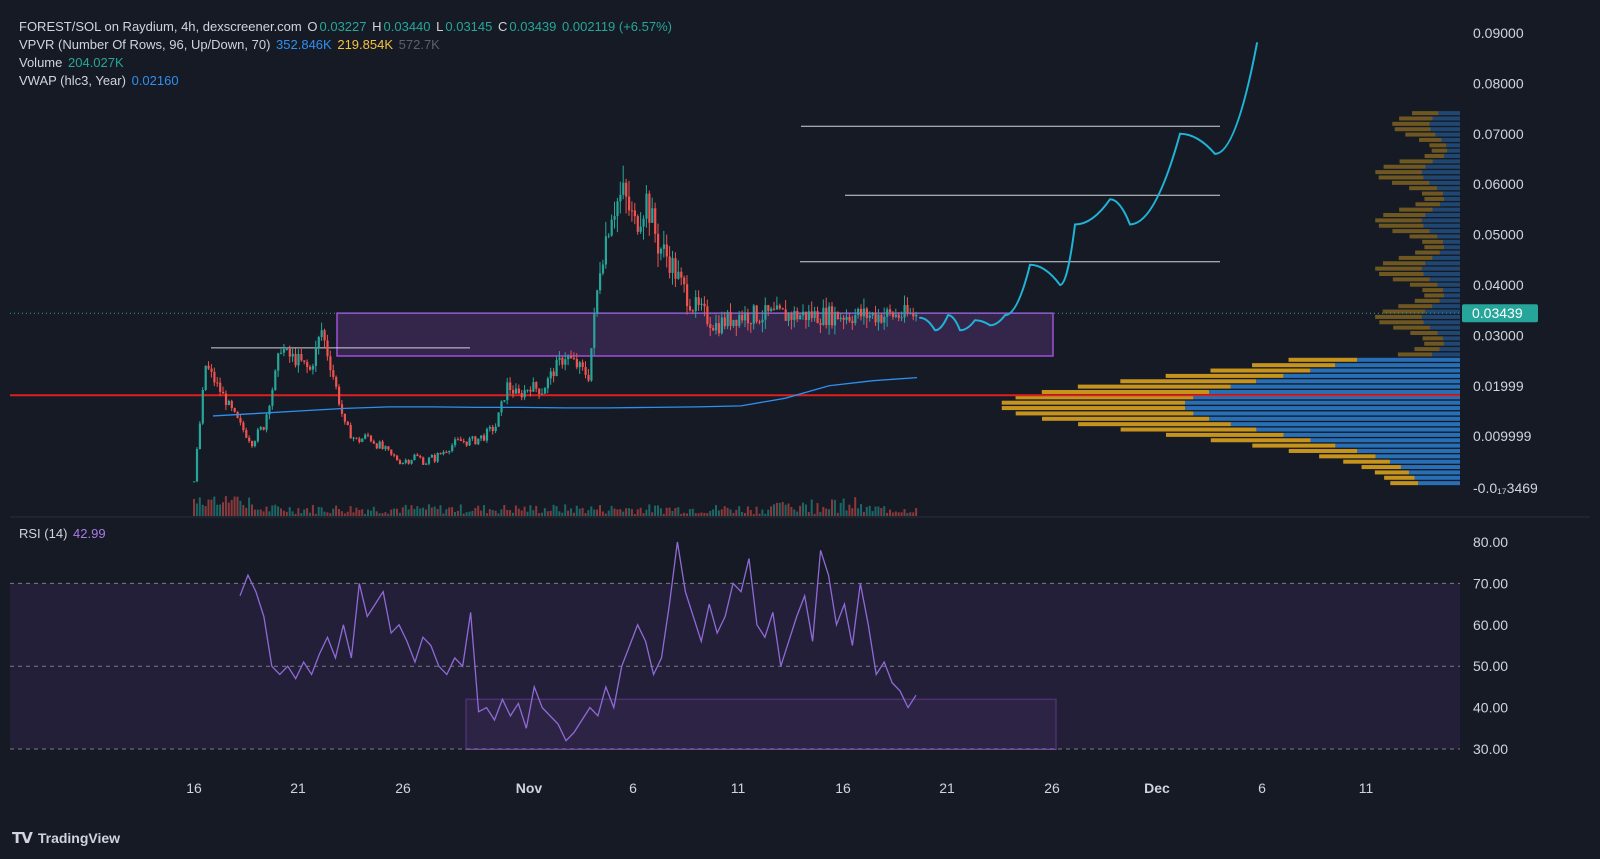 This screenshot has width=1600, height=859. What do you see at coordinates (633, 788) in the screenshot?
I see `time-tick-label: 6` at bounding box center [633, 788].